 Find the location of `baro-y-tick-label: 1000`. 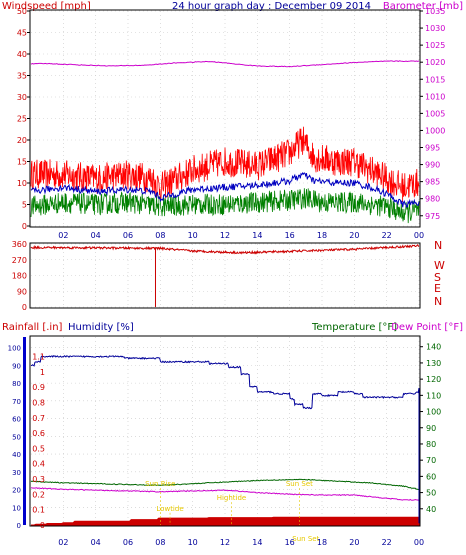

baro-y-tick-label: 1000 is located at coordinates (435, 130).